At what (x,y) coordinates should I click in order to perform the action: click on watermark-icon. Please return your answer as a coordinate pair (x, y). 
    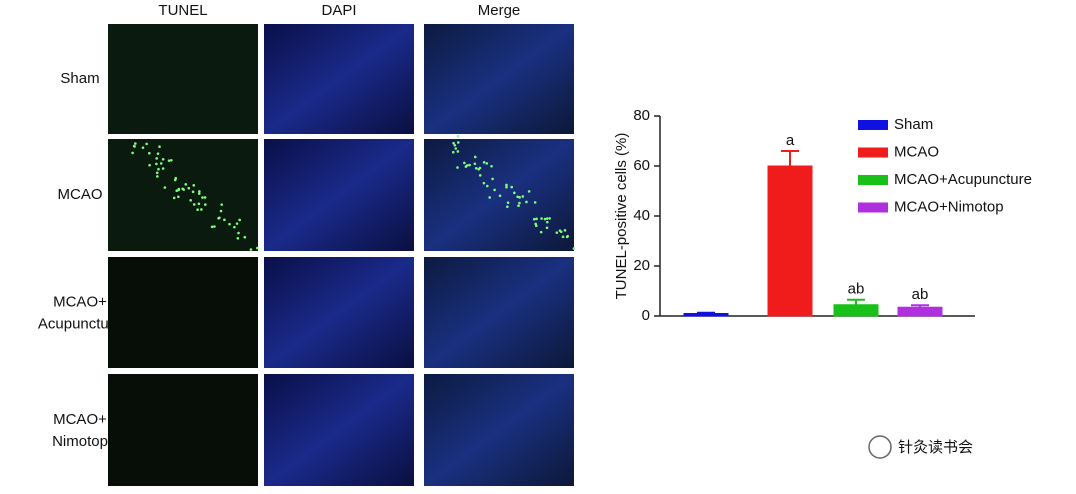
    Looking at the image, I should click on (880, 447).